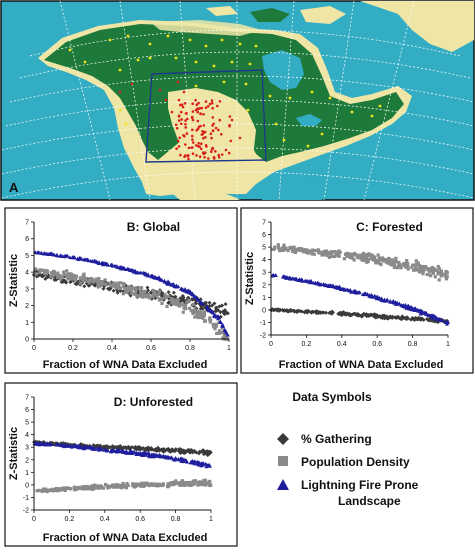 The width and height of the screenshot is (475, 555). Describe the element at coordinates (369, 501) in the screenshot. I see `legend-item-lightning-line2: Landscape` at that location.